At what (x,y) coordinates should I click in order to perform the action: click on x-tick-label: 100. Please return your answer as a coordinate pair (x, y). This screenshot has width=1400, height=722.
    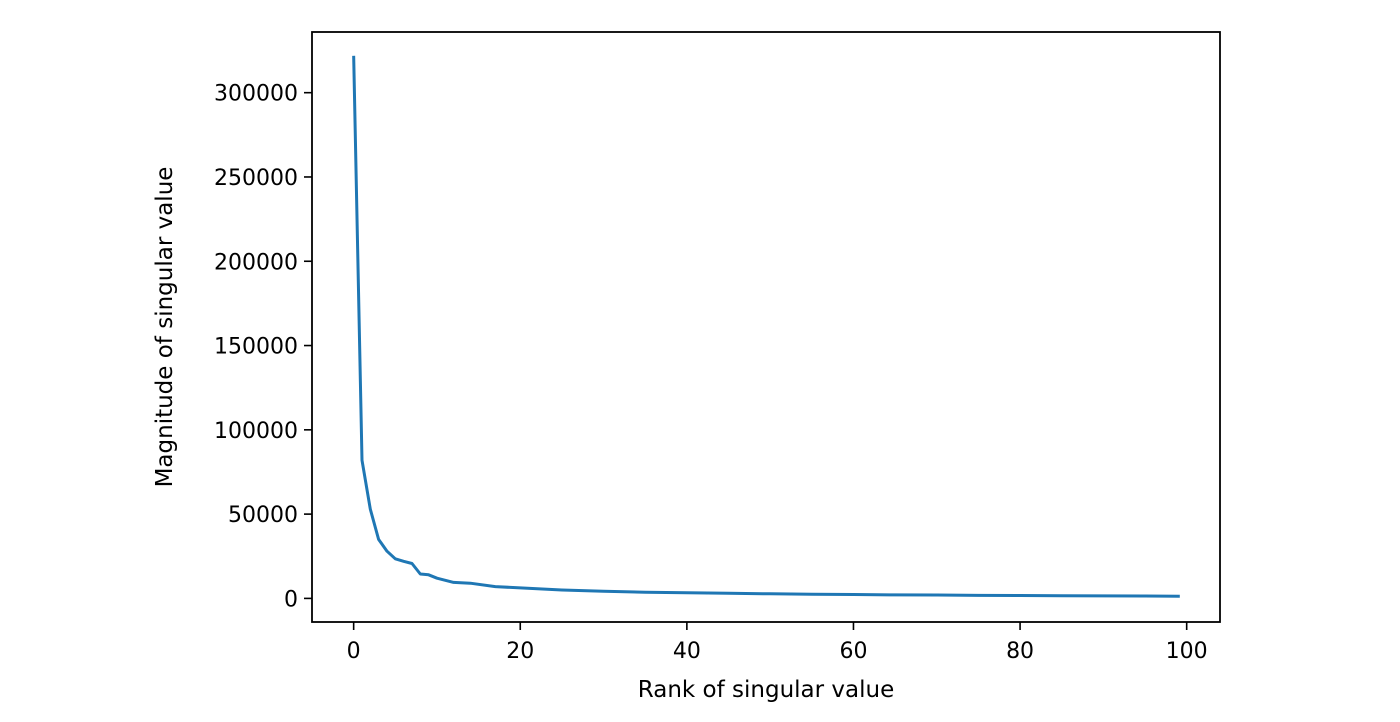
    Looking at the image, I should click on (1187, 651).